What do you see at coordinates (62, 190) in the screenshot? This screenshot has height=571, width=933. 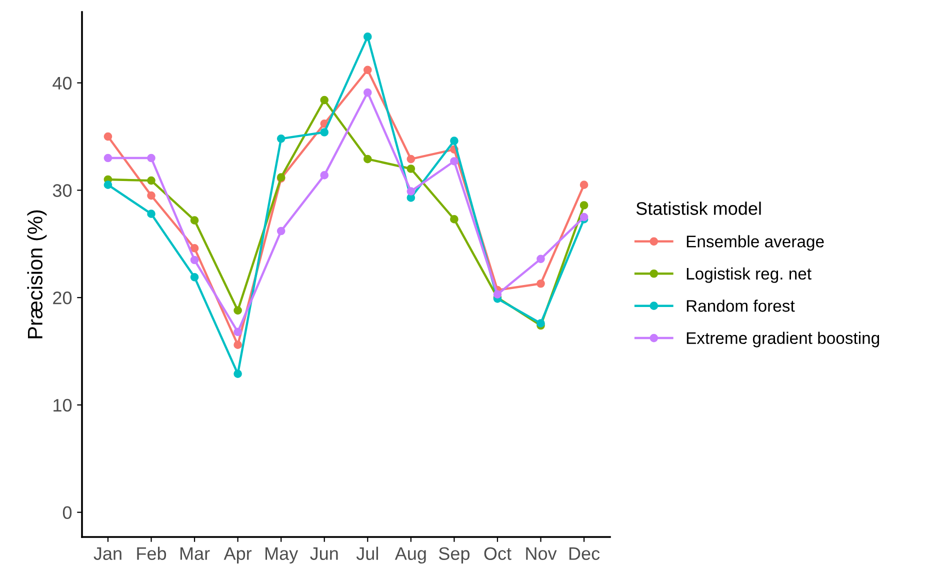 I see `y-tick-label: 30` at bounding box center [62, 190].